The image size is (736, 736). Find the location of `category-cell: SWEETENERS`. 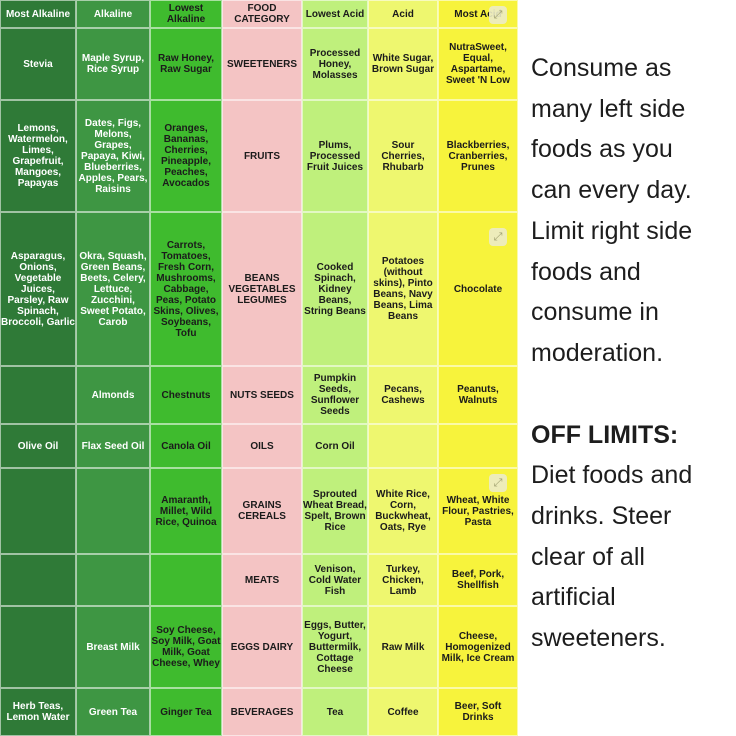

category-cell: SWEETENERS is located at coordinates (262, 64).